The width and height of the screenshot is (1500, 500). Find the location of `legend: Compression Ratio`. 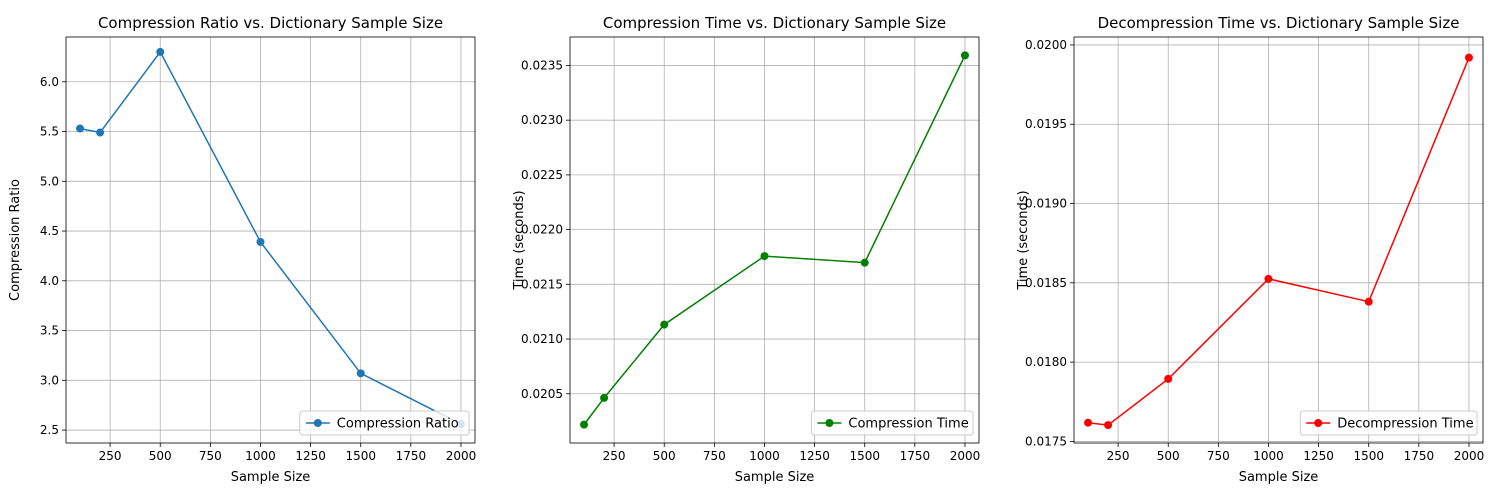

legend: Compression Ratio is located at coordinates (384, 423).